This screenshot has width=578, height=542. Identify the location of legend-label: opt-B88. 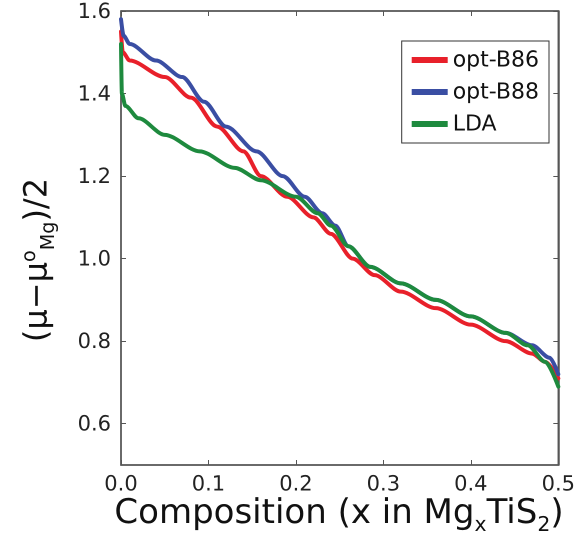
(496, 92).